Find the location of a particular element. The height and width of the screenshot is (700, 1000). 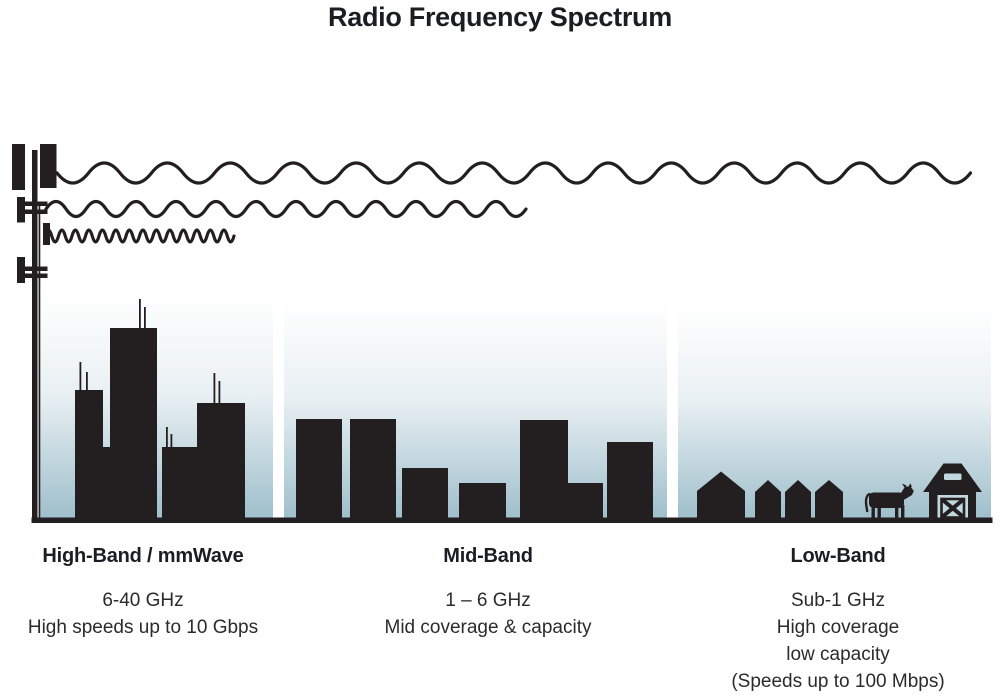

band-detail: High coverage is located at coordinates (838, 627).